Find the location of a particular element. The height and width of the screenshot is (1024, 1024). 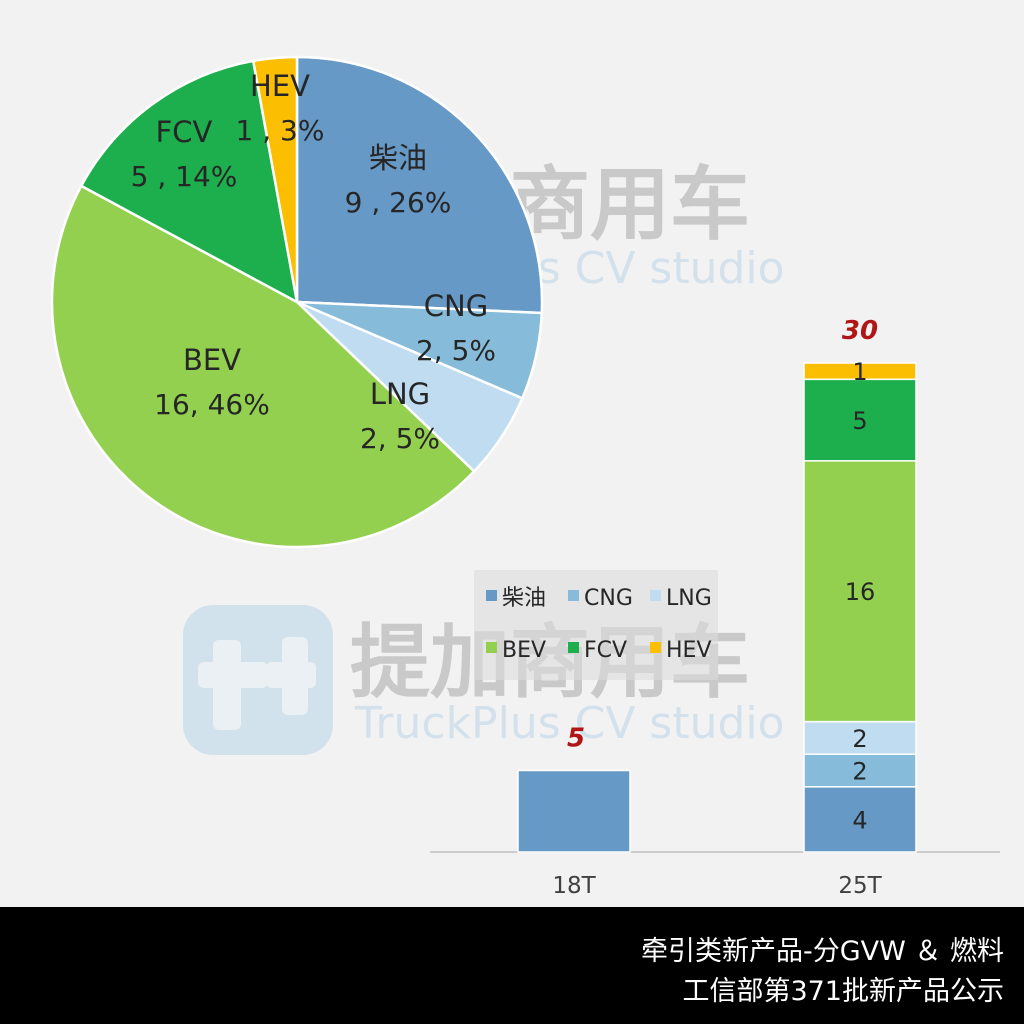

bar-segment-value-label: 4 is located at coordinates (859, 820).